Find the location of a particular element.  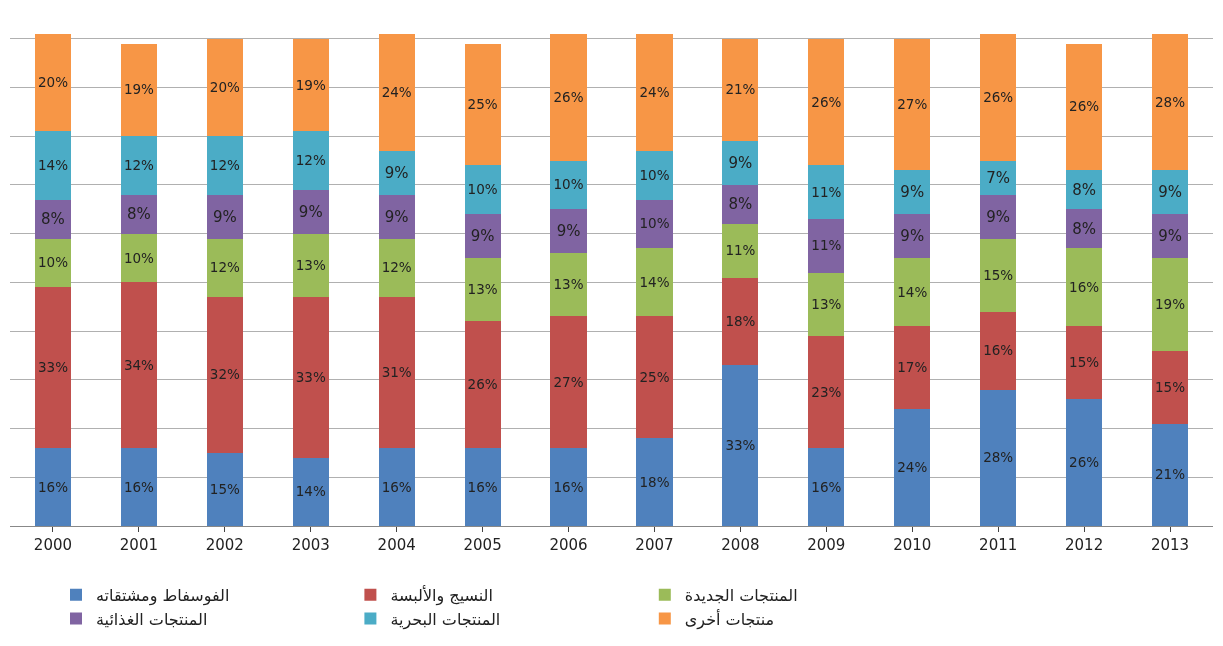

legend-label: المنتجات الغذائية is located at coordinates (152, 619).